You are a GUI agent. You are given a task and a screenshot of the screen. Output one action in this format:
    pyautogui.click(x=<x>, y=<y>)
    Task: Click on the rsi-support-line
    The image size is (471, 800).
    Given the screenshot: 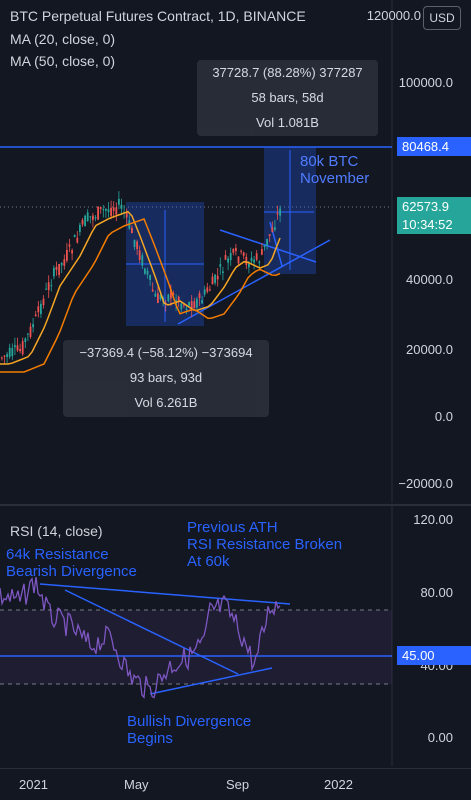 What is the action you would take?
    pyautogui.click(x=211, y=681)
    